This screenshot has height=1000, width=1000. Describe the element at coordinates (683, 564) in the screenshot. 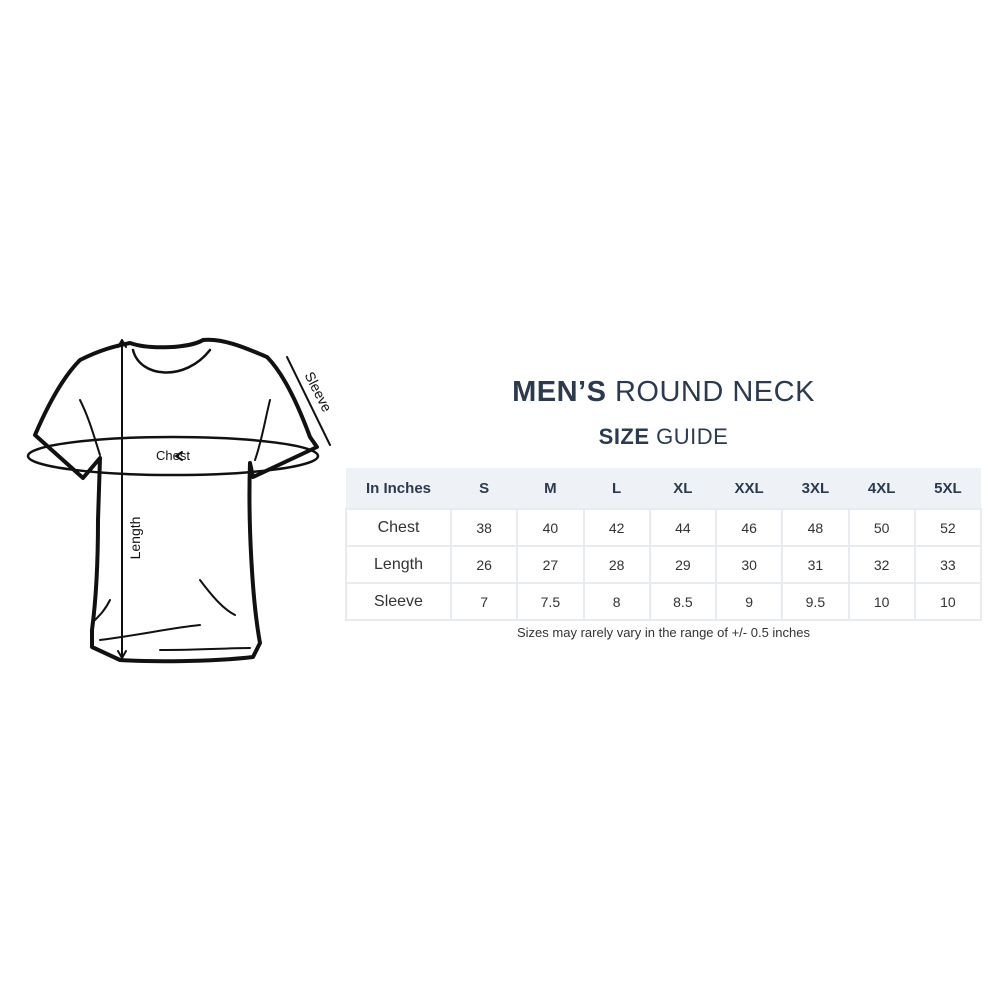

I see `table-cell: 29` at that location.